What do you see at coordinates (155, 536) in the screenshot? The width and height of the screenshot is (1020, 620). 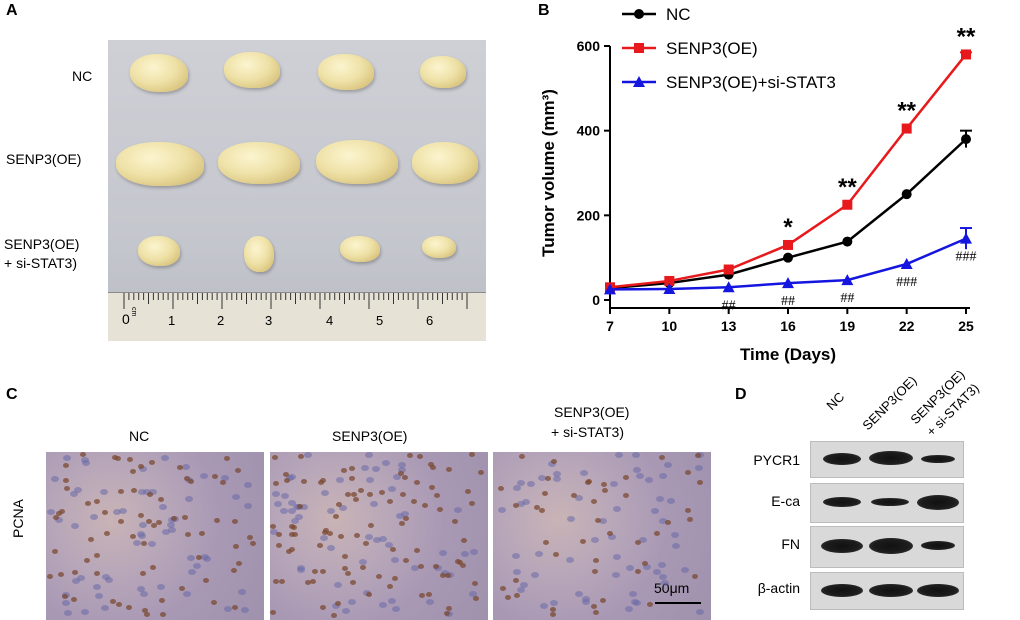 I see `micro-image-nc` at bounding box center [155, 536].